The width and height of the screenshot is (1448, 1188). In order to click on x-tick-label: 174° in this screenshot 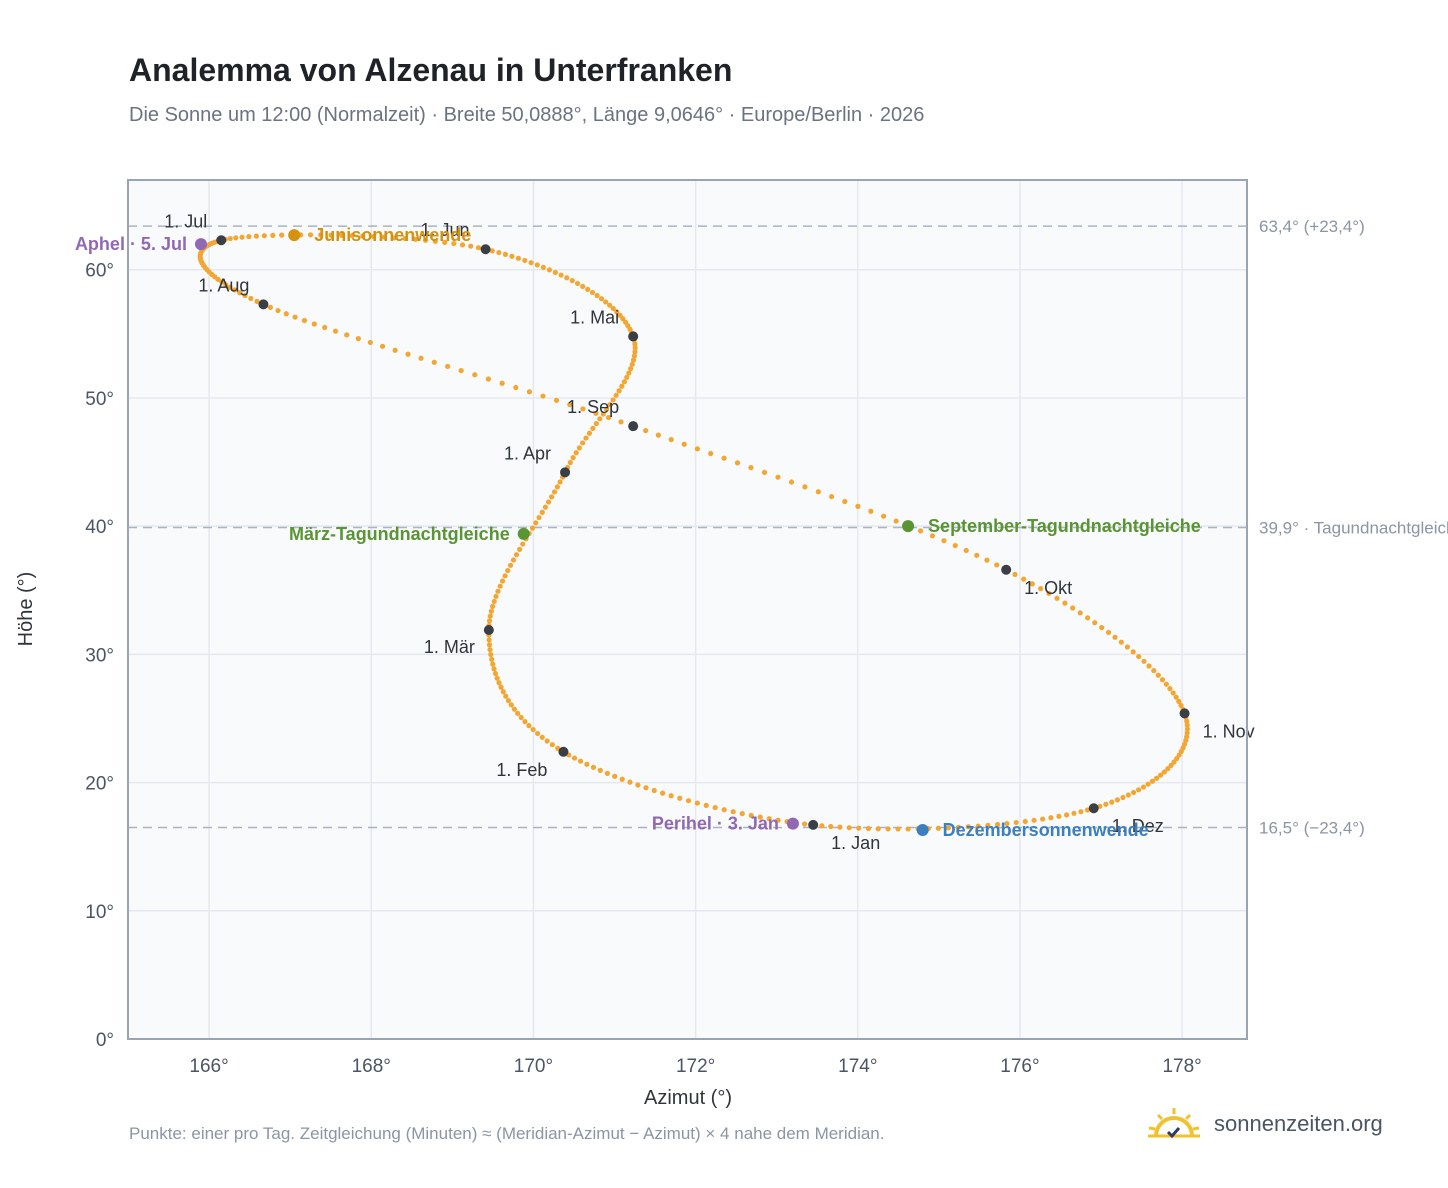, I will do `click(857, 1066)`.